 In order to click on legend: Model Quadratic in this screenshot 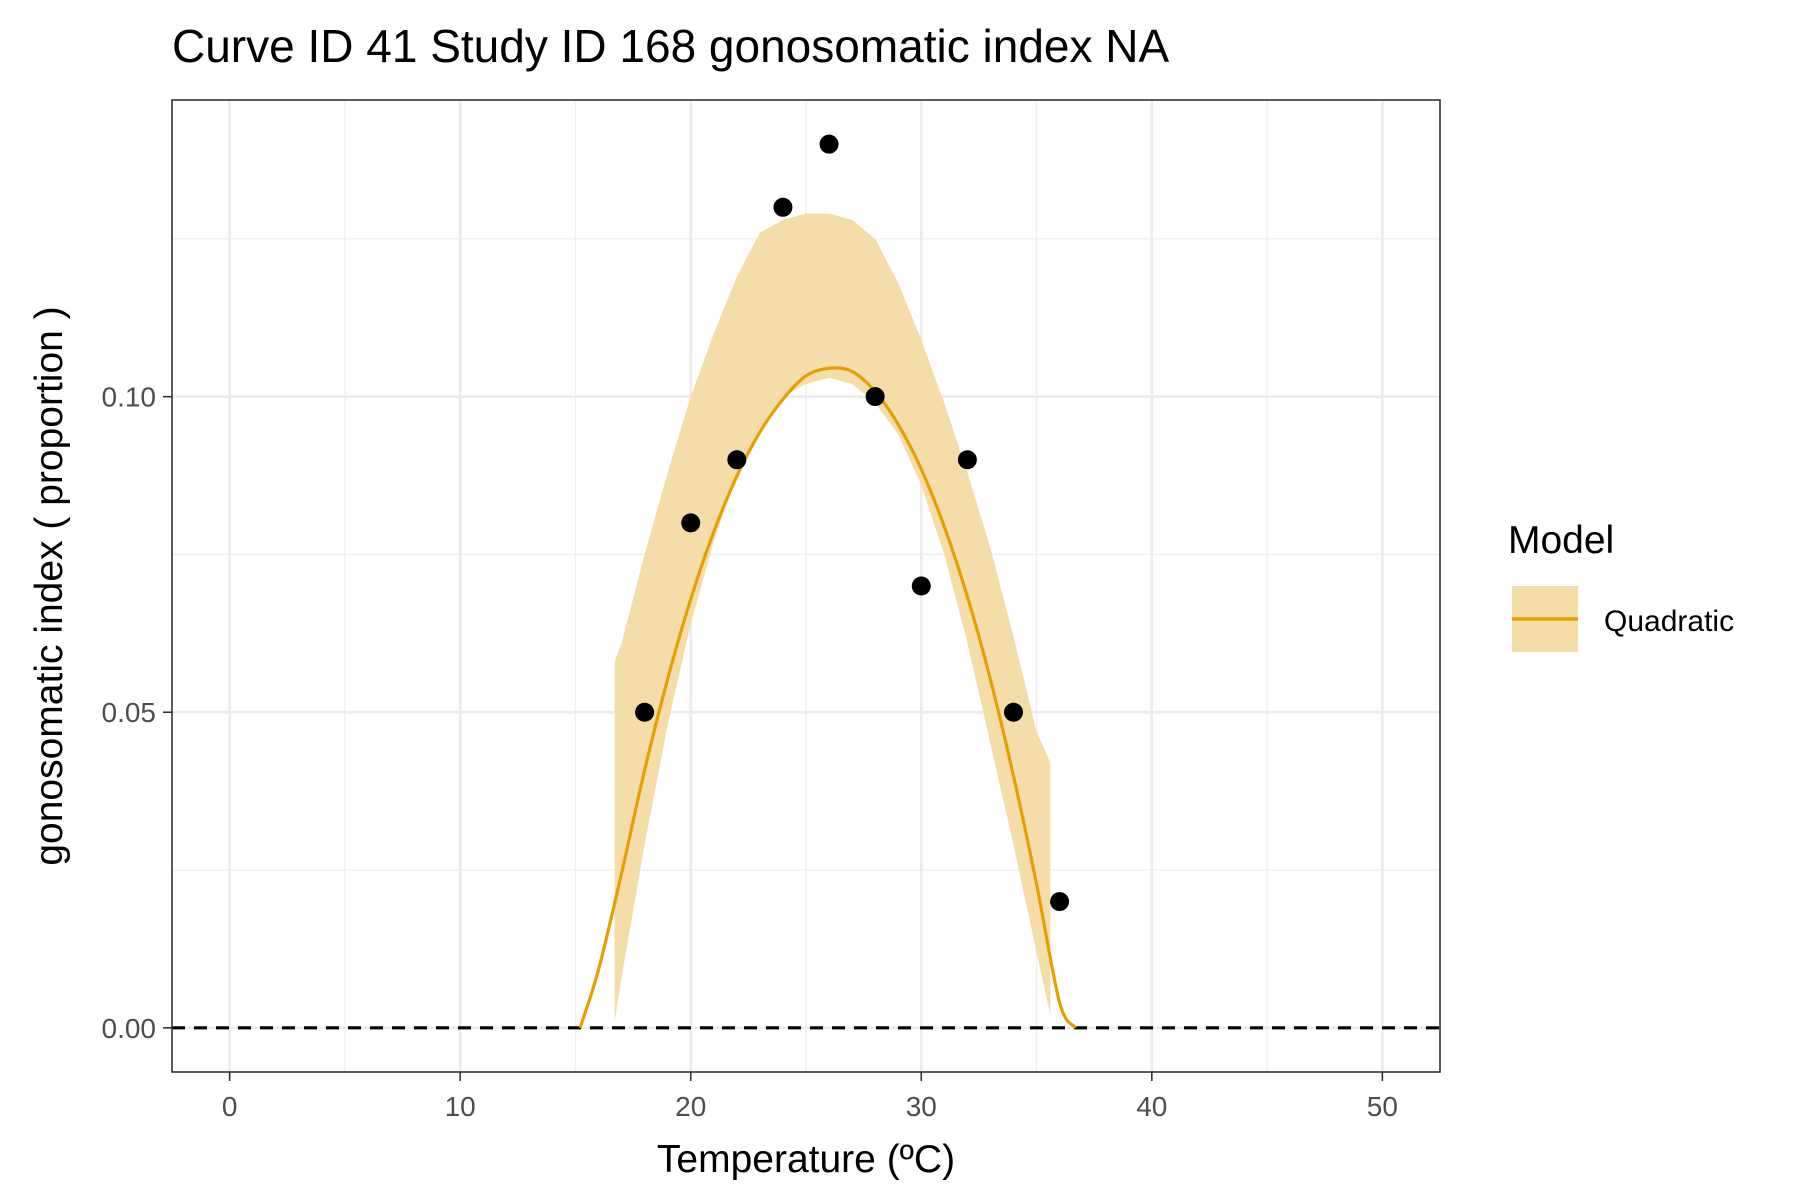, I will do `click(1621, 585)`.